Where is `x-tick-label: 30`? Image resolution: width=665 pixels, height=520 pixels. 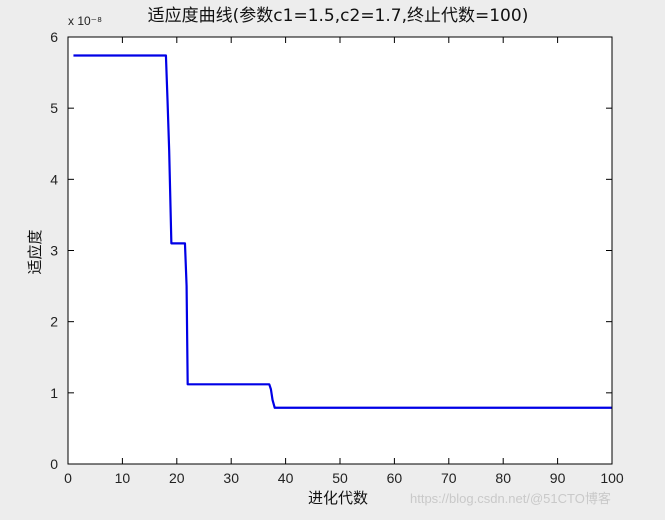
x-tick-label: 30 is located at coordinates (231, 478).